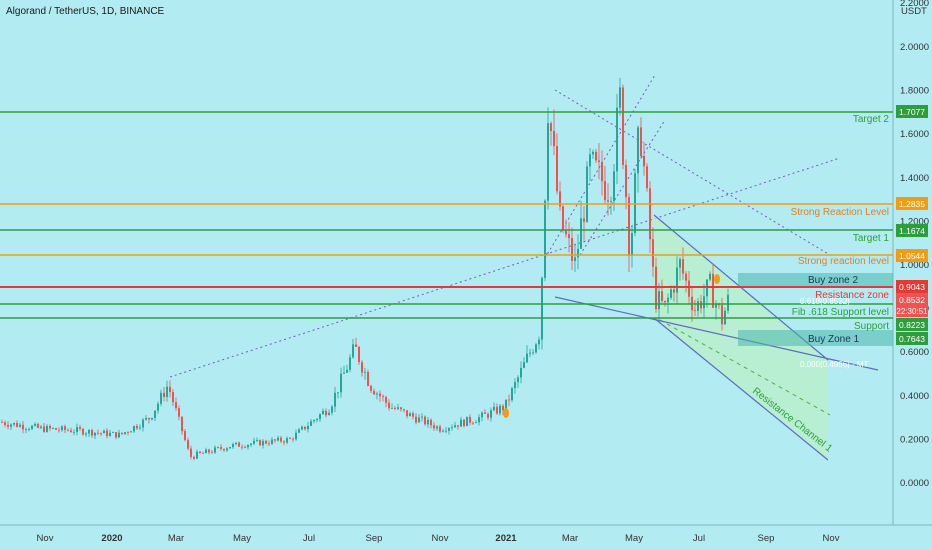 This screenshot has height=550, width=932. What do you see at coordinates (834, 339) in the screenshot?
I see `buy-zone-1-label: Buy Zone 1` at bounding box center [834, 339].